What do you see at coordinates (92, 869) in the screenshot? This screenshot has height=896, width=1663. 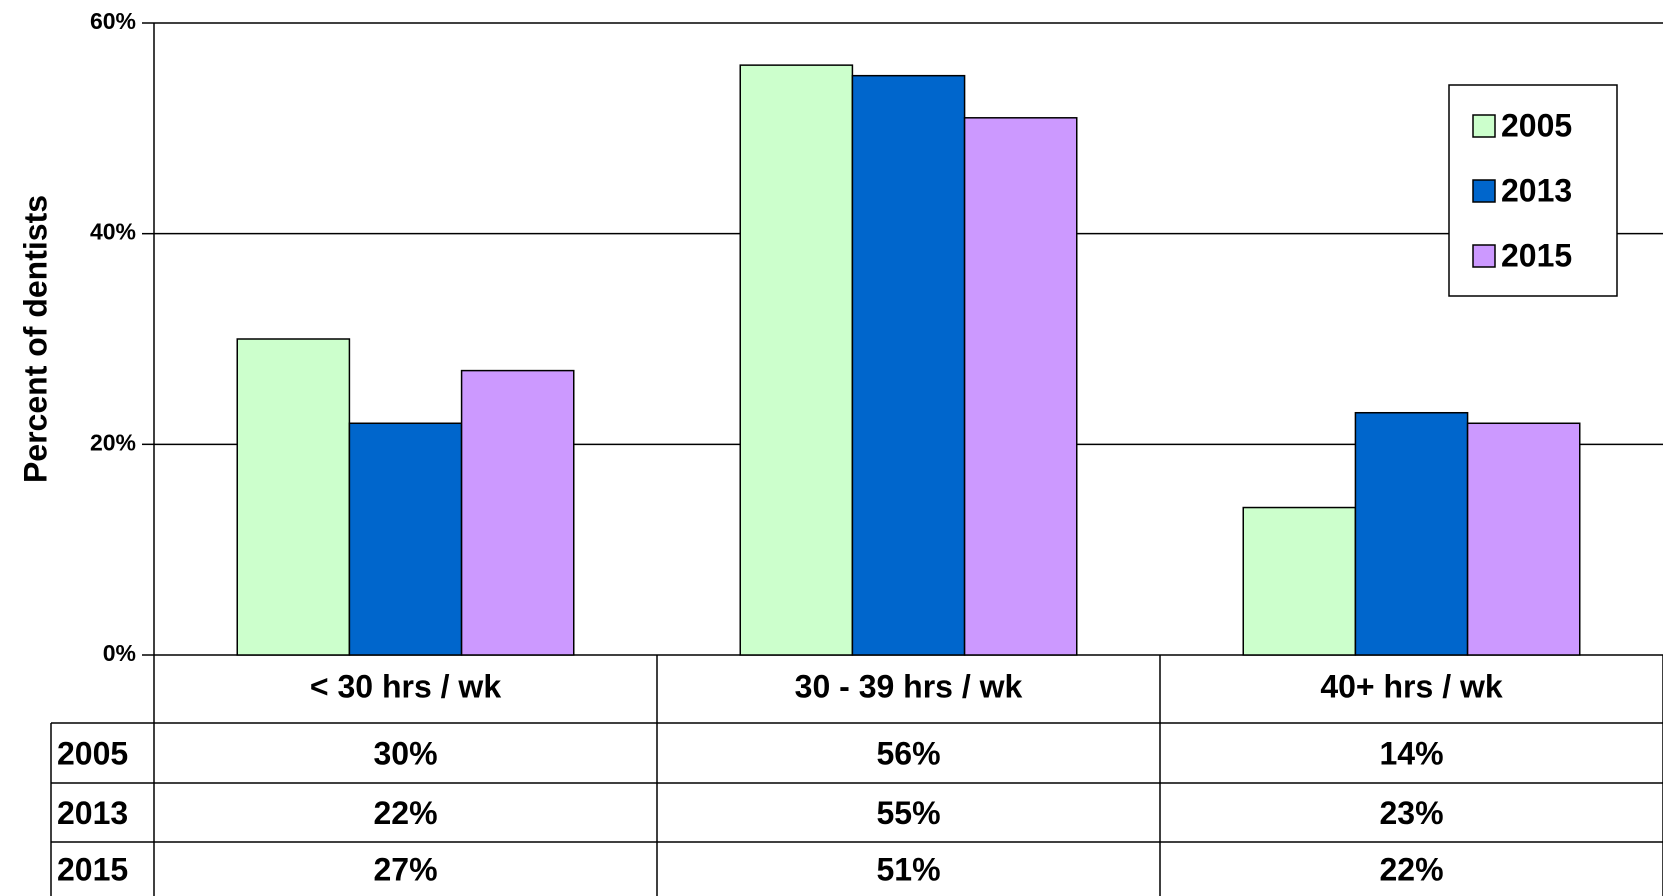 I see `table-row-header: 2015` at bounding box center [92, 869].